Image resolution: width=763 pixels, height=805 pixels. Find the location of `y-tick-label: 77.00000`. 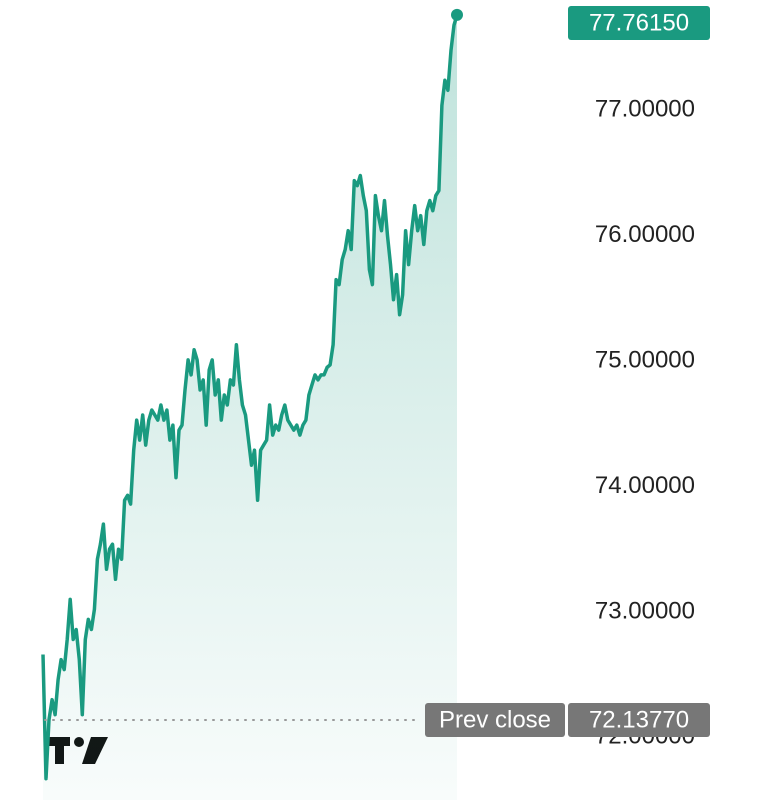

y-tick-label: 77.00000 is located at coordinates (645, 109).